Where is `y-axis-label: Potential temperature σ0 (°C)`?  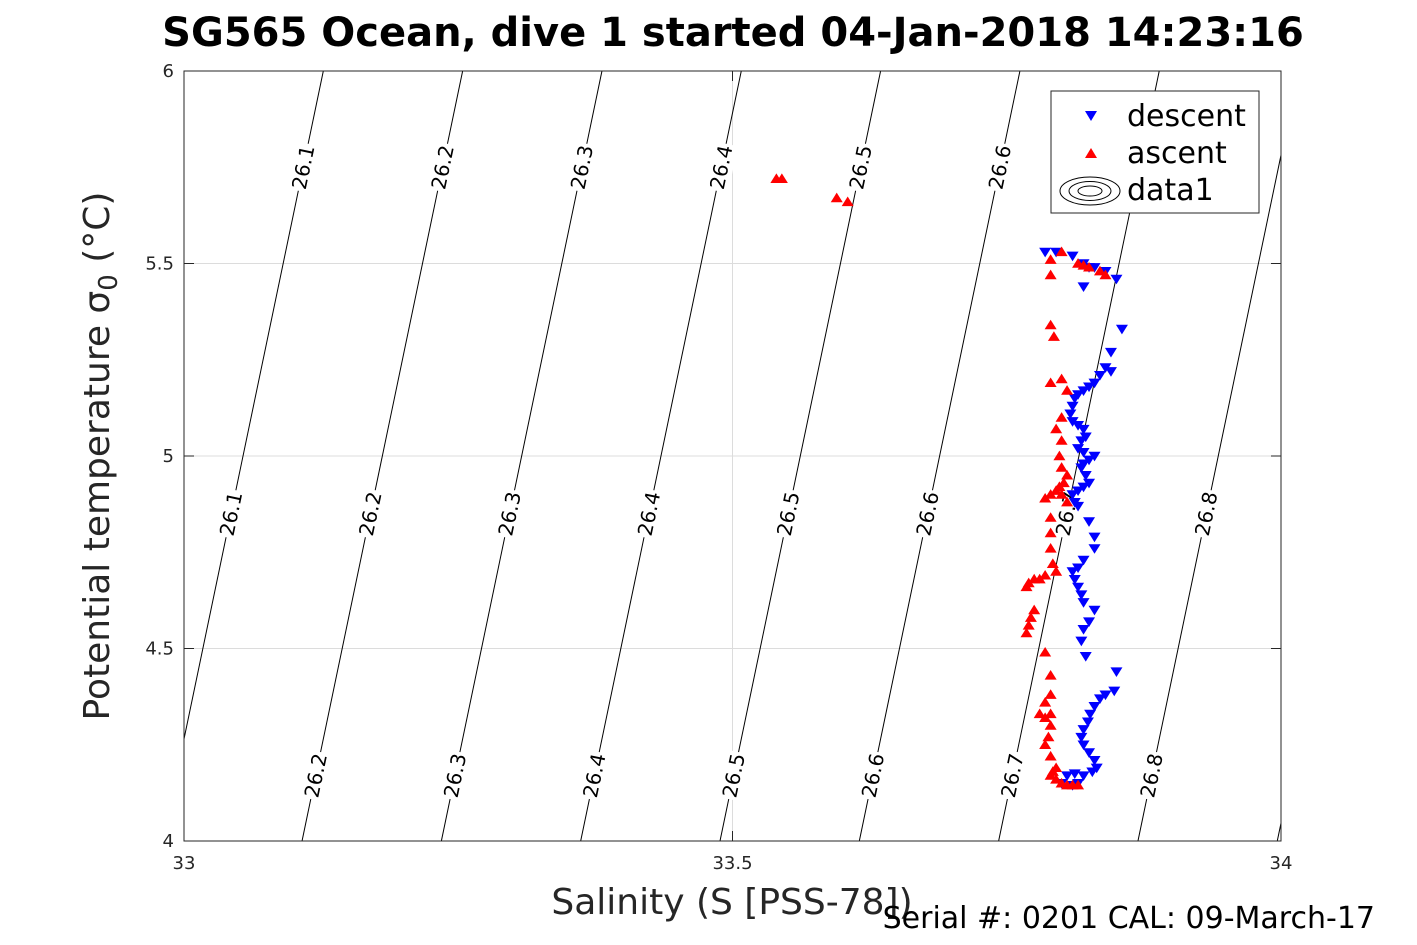
y-axis-label: Potential temperature σ0 (°C) is located at coordinates (100, 456).